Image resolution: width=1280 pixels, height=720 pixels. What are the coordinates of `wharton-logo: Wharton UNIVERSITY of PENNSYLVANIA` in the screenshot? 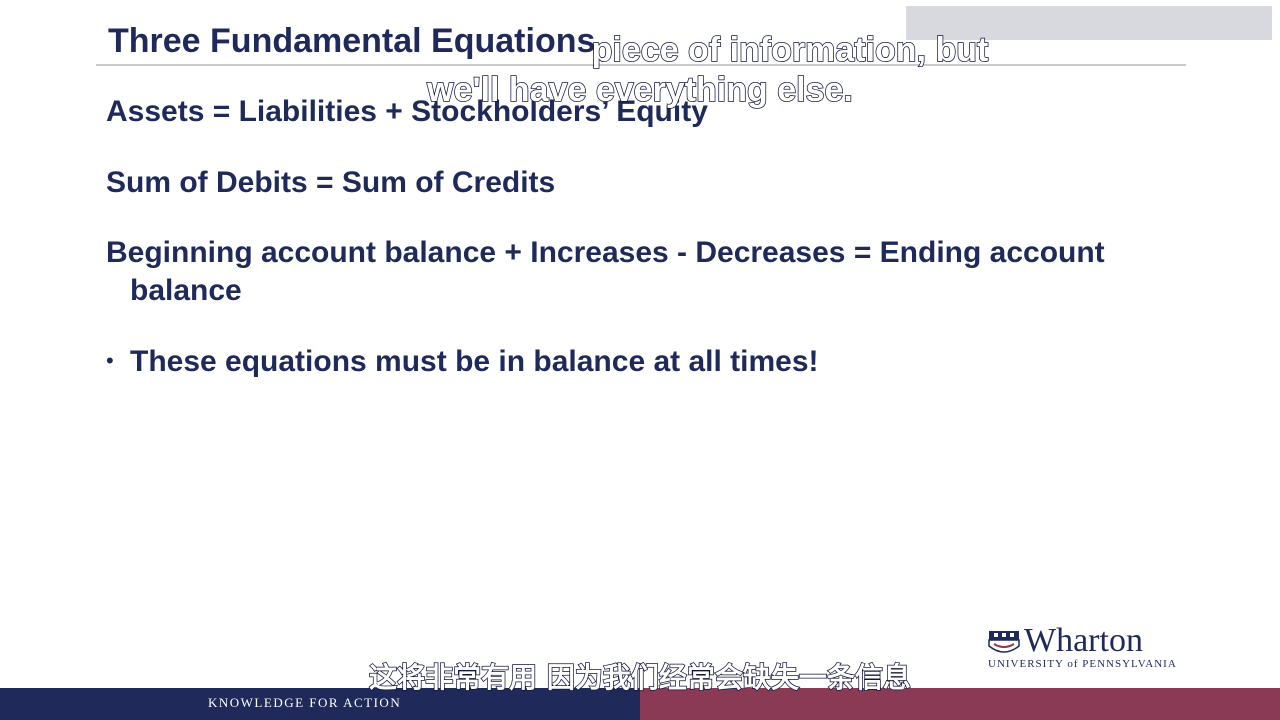 It's located at (1093, 649).